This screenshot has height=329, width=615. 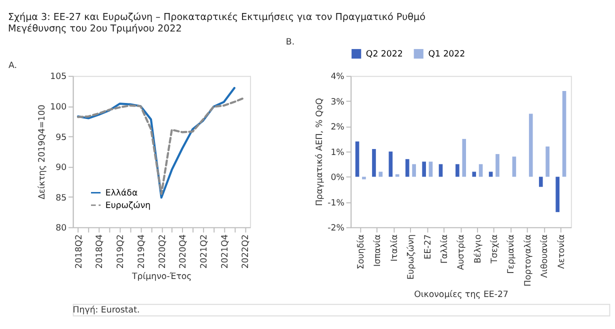 What do you see at coordinates (128, 206) in the screenshot?
I see `legend-label: Ευρωζώνη` at bounding box center [128, 206].